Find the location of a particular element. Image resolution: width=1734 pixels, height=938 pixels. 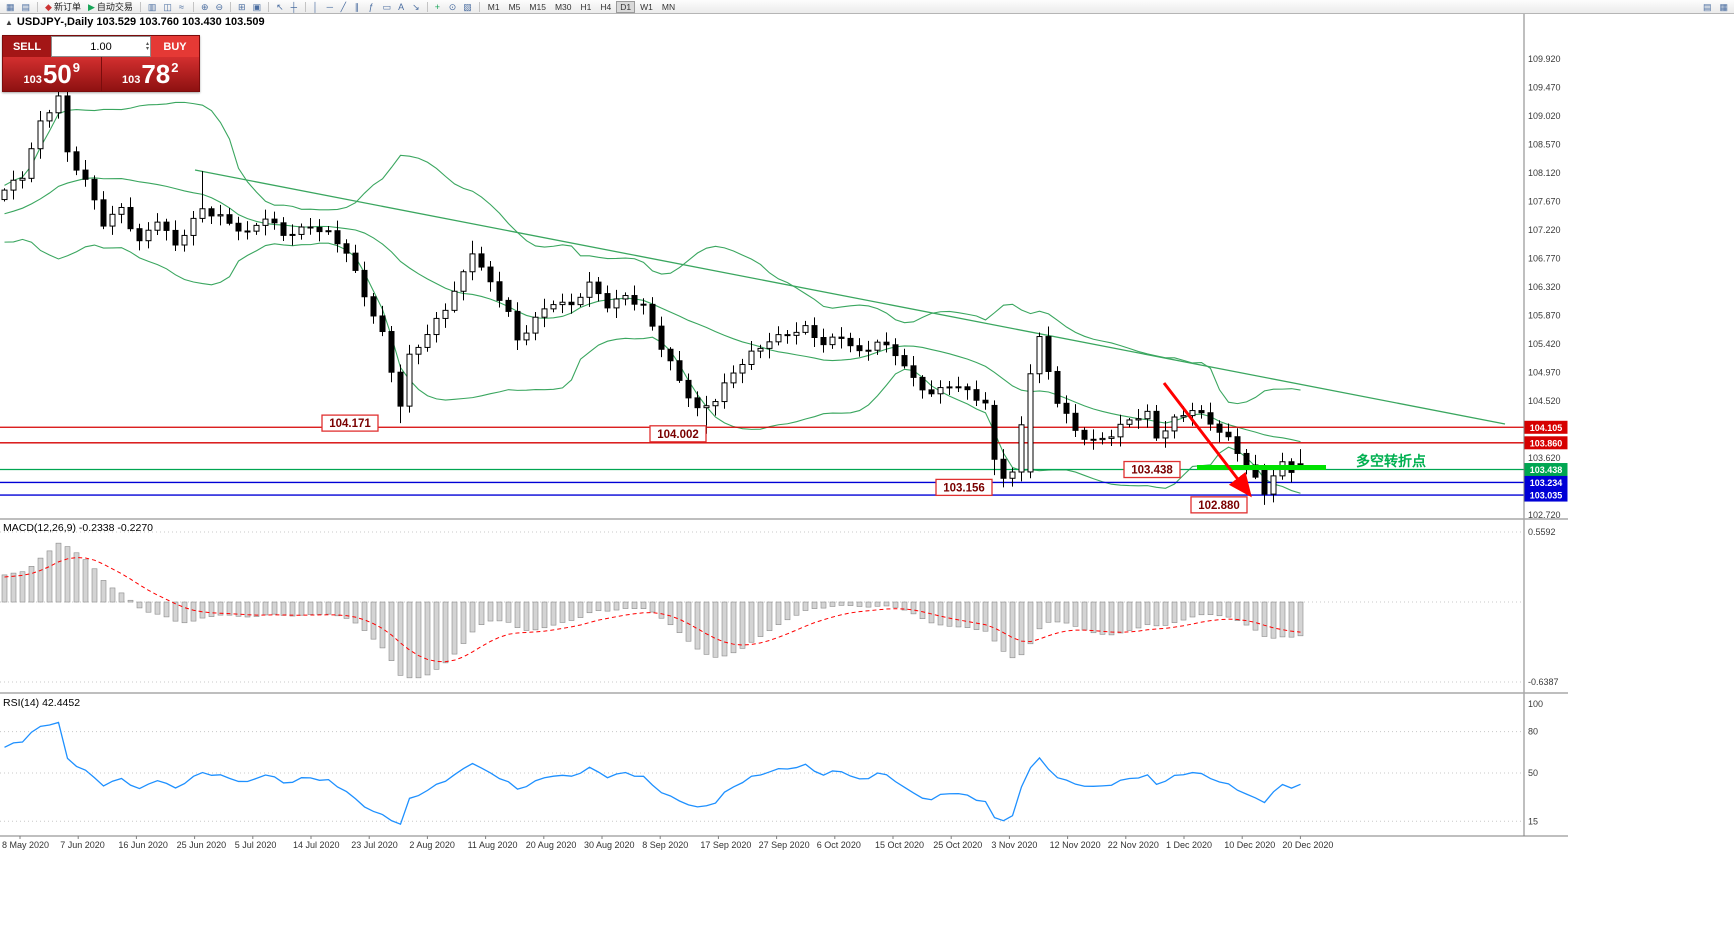

periods-icon: ⊙ is located at coordinates (453, 6).